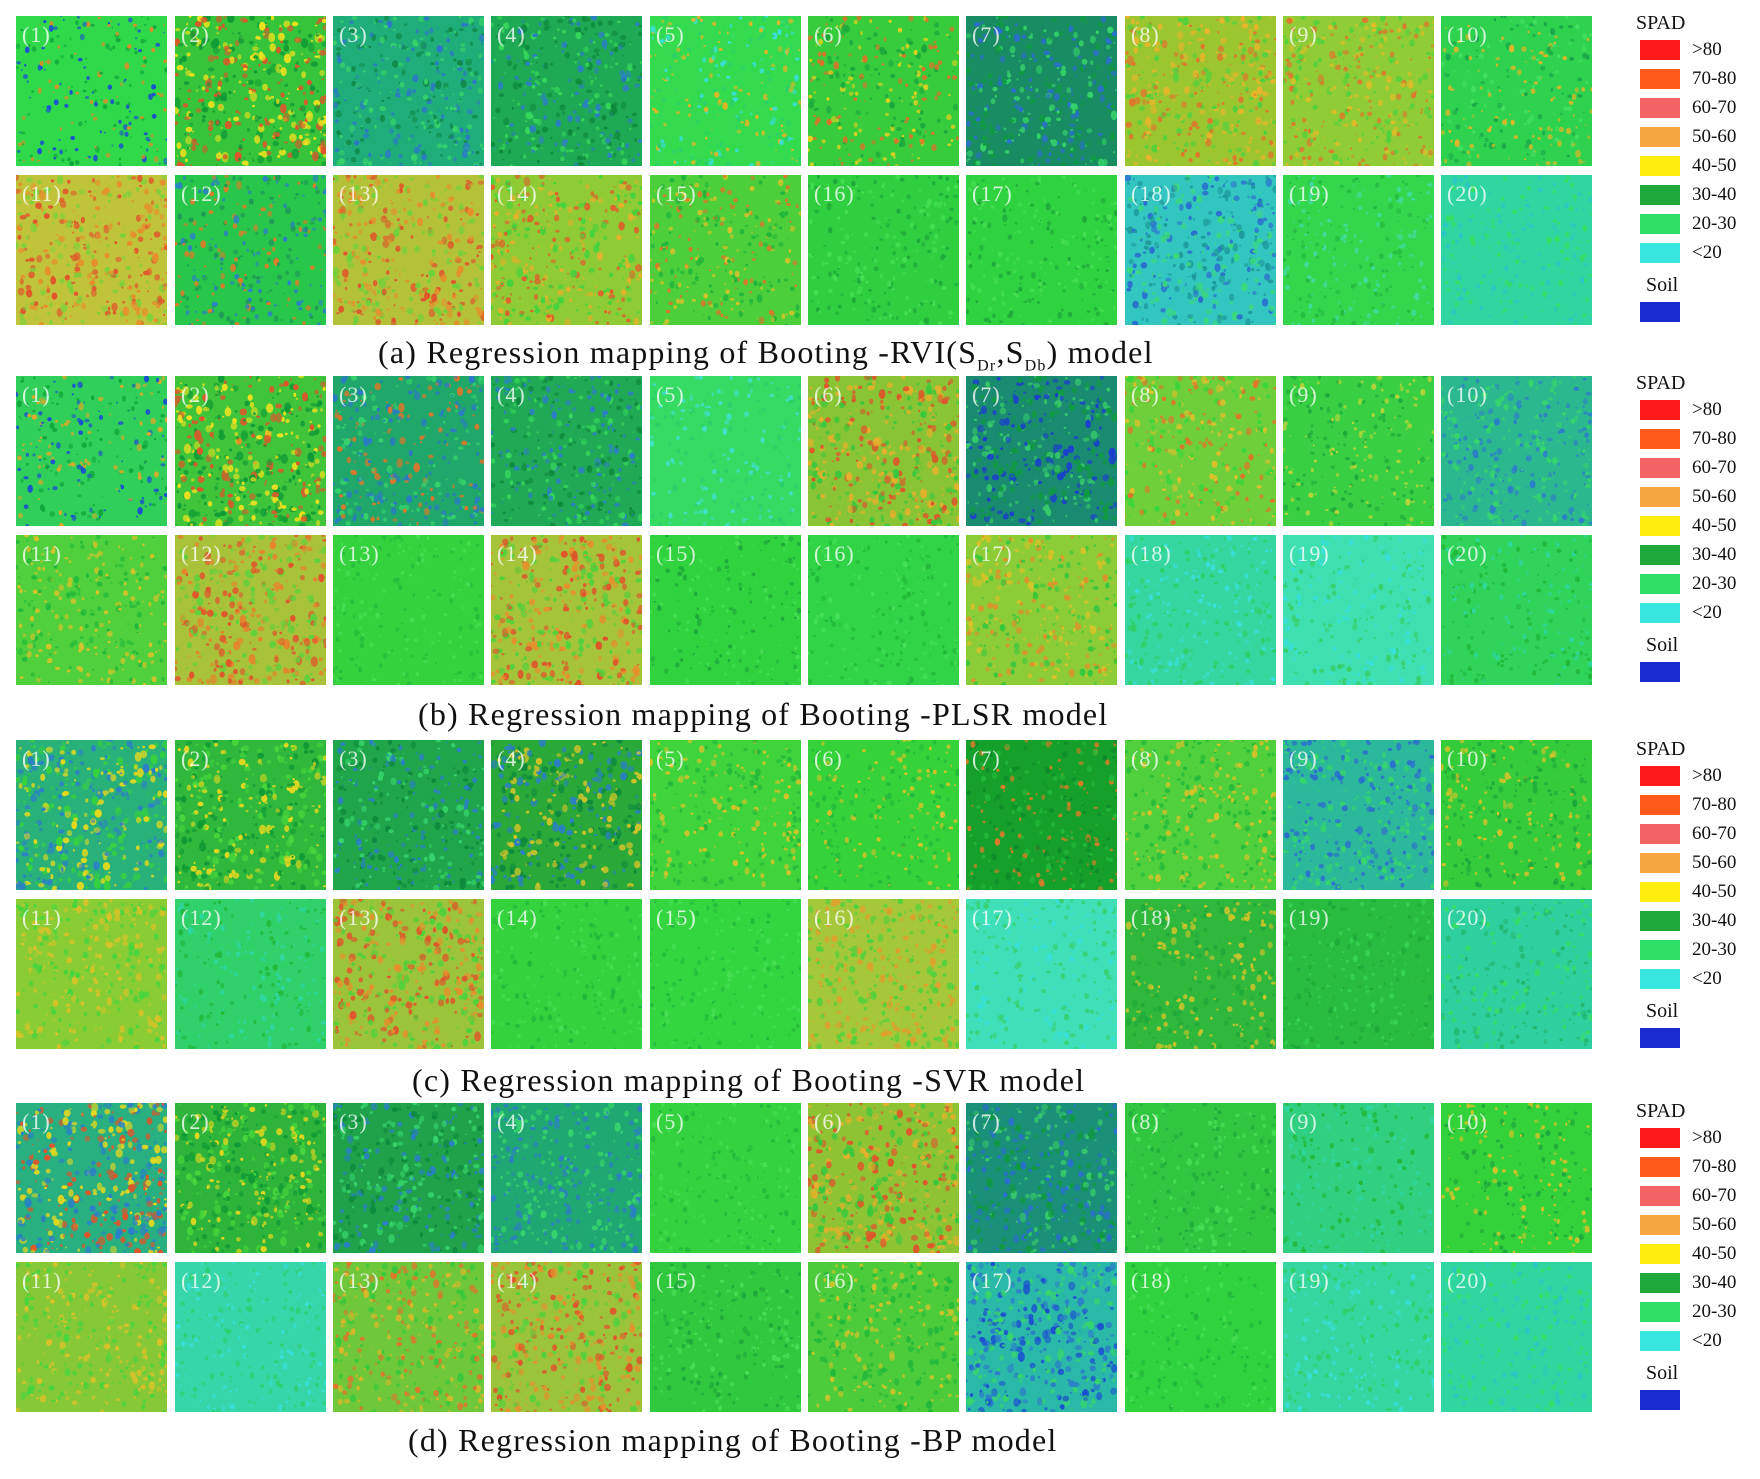 This screenshot has height=1479, width=1760. What do you see at coordinates (676, 1281) in the screenshot?
I see `tile-number: (15)` at bounding box center [676, 1281].